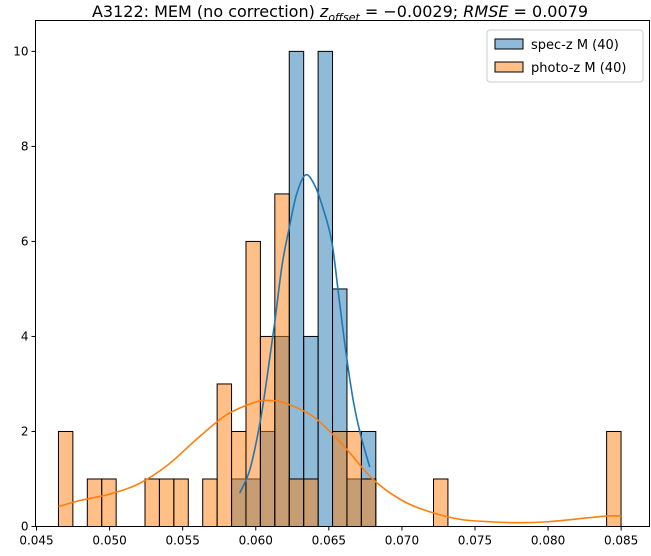 This screenshot has width=651, height=556. I want to click on x-tick-label: 0.055, so click(182, 541).